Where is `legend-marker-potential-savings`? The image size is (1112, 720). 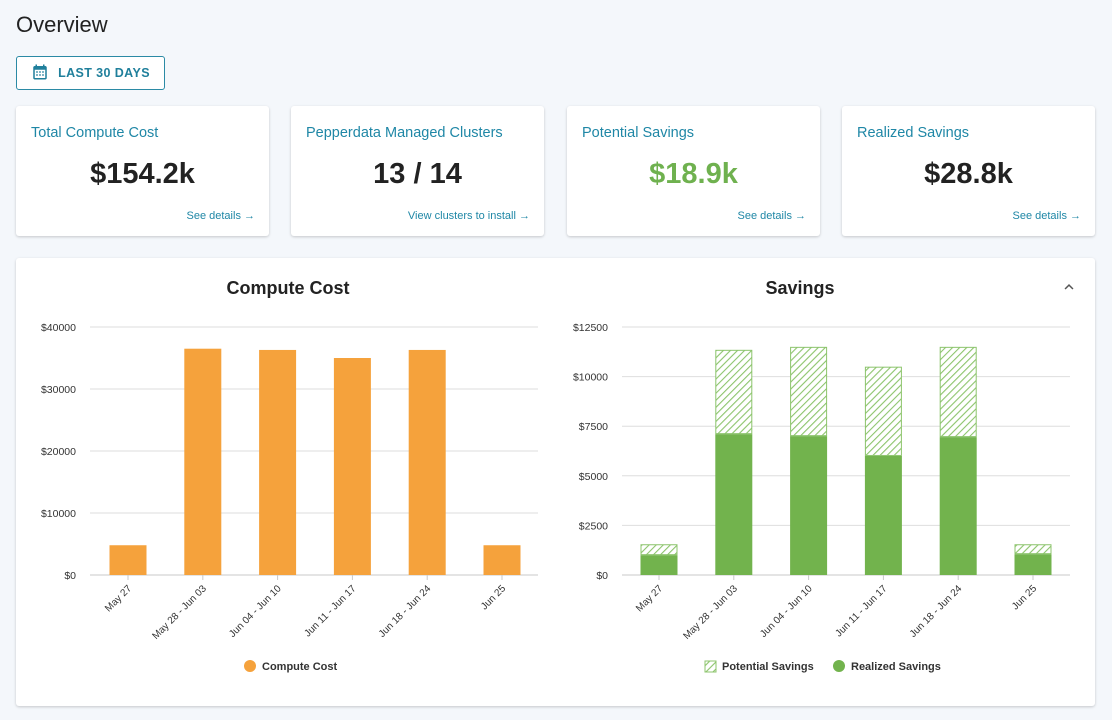
legend-marker-potential-savings is located at coordinates (710, 666).